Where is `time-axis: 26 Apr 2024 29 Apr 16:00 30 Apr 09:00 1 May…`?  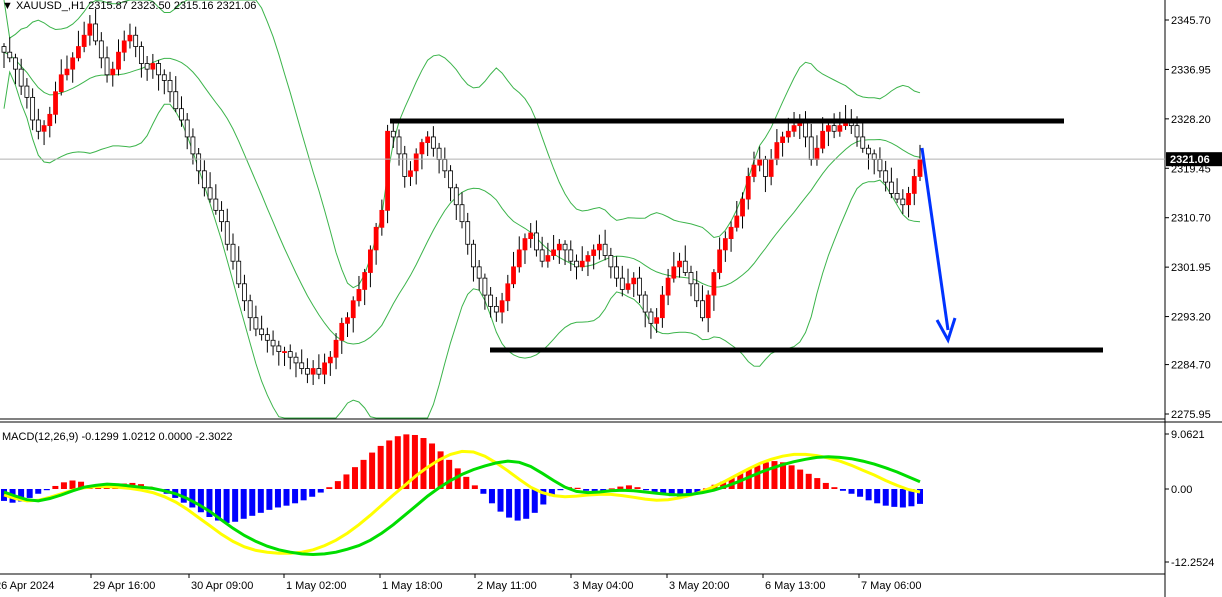
time-axis: 26 Apr 2024 29 Apr 16:00 30 Apr 09:00 1 May… is located at coordinates (461, 583).